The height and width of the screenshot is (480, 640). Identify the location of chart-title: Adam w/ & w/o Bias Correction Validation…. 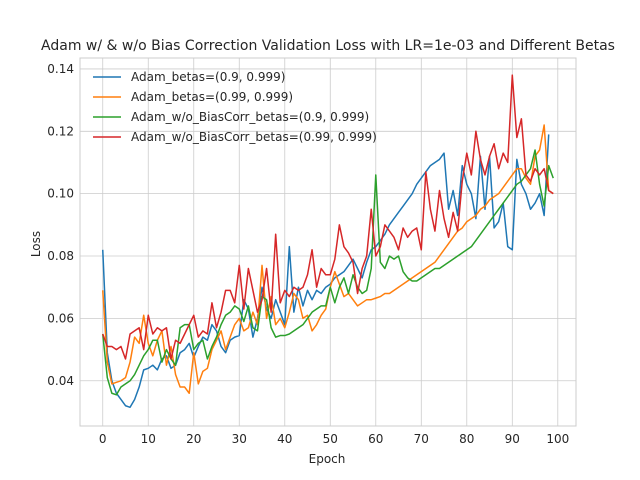
(328, 46).